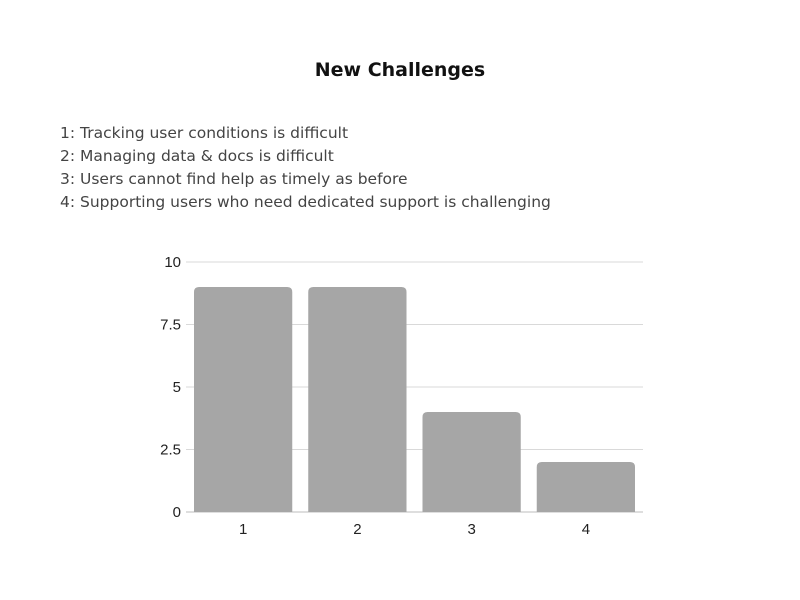  I want to click on y-tick-label: 5, so click(177, 387).